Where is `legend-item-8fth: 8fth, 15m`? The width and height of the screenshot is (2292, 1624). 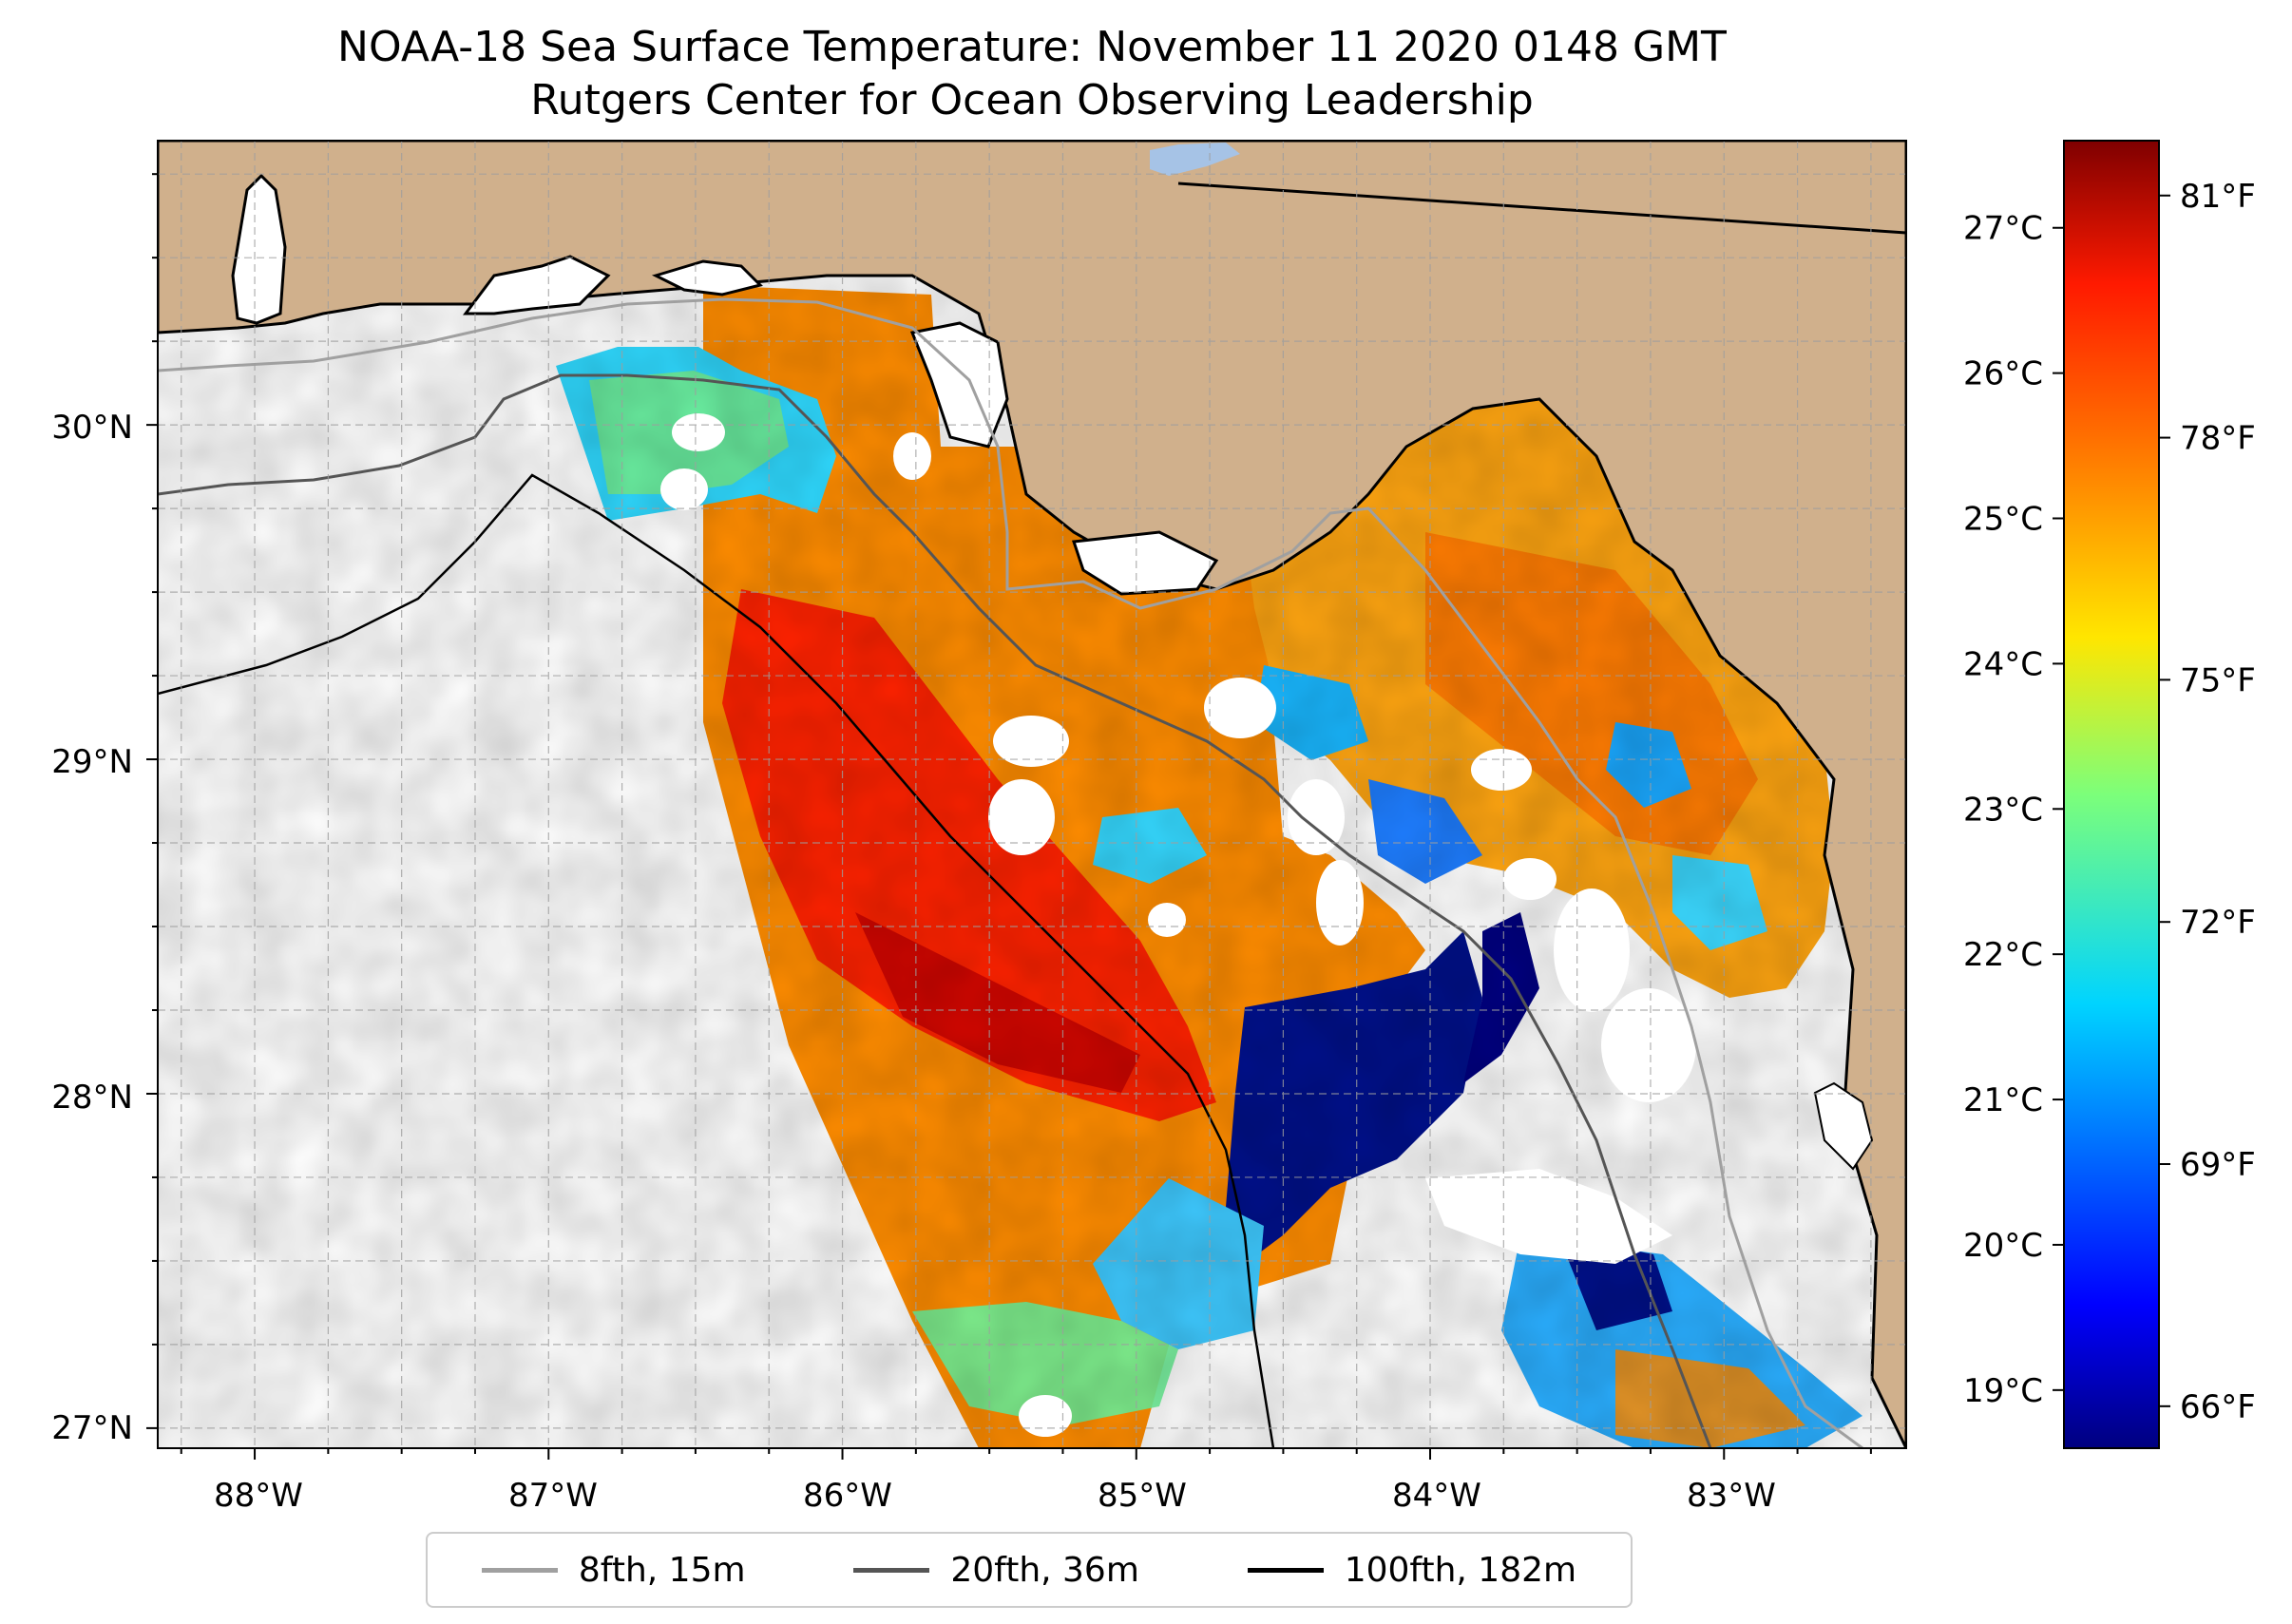 legend-item-8fth: 8fth, 15m is located at coordinates (613, 1570).